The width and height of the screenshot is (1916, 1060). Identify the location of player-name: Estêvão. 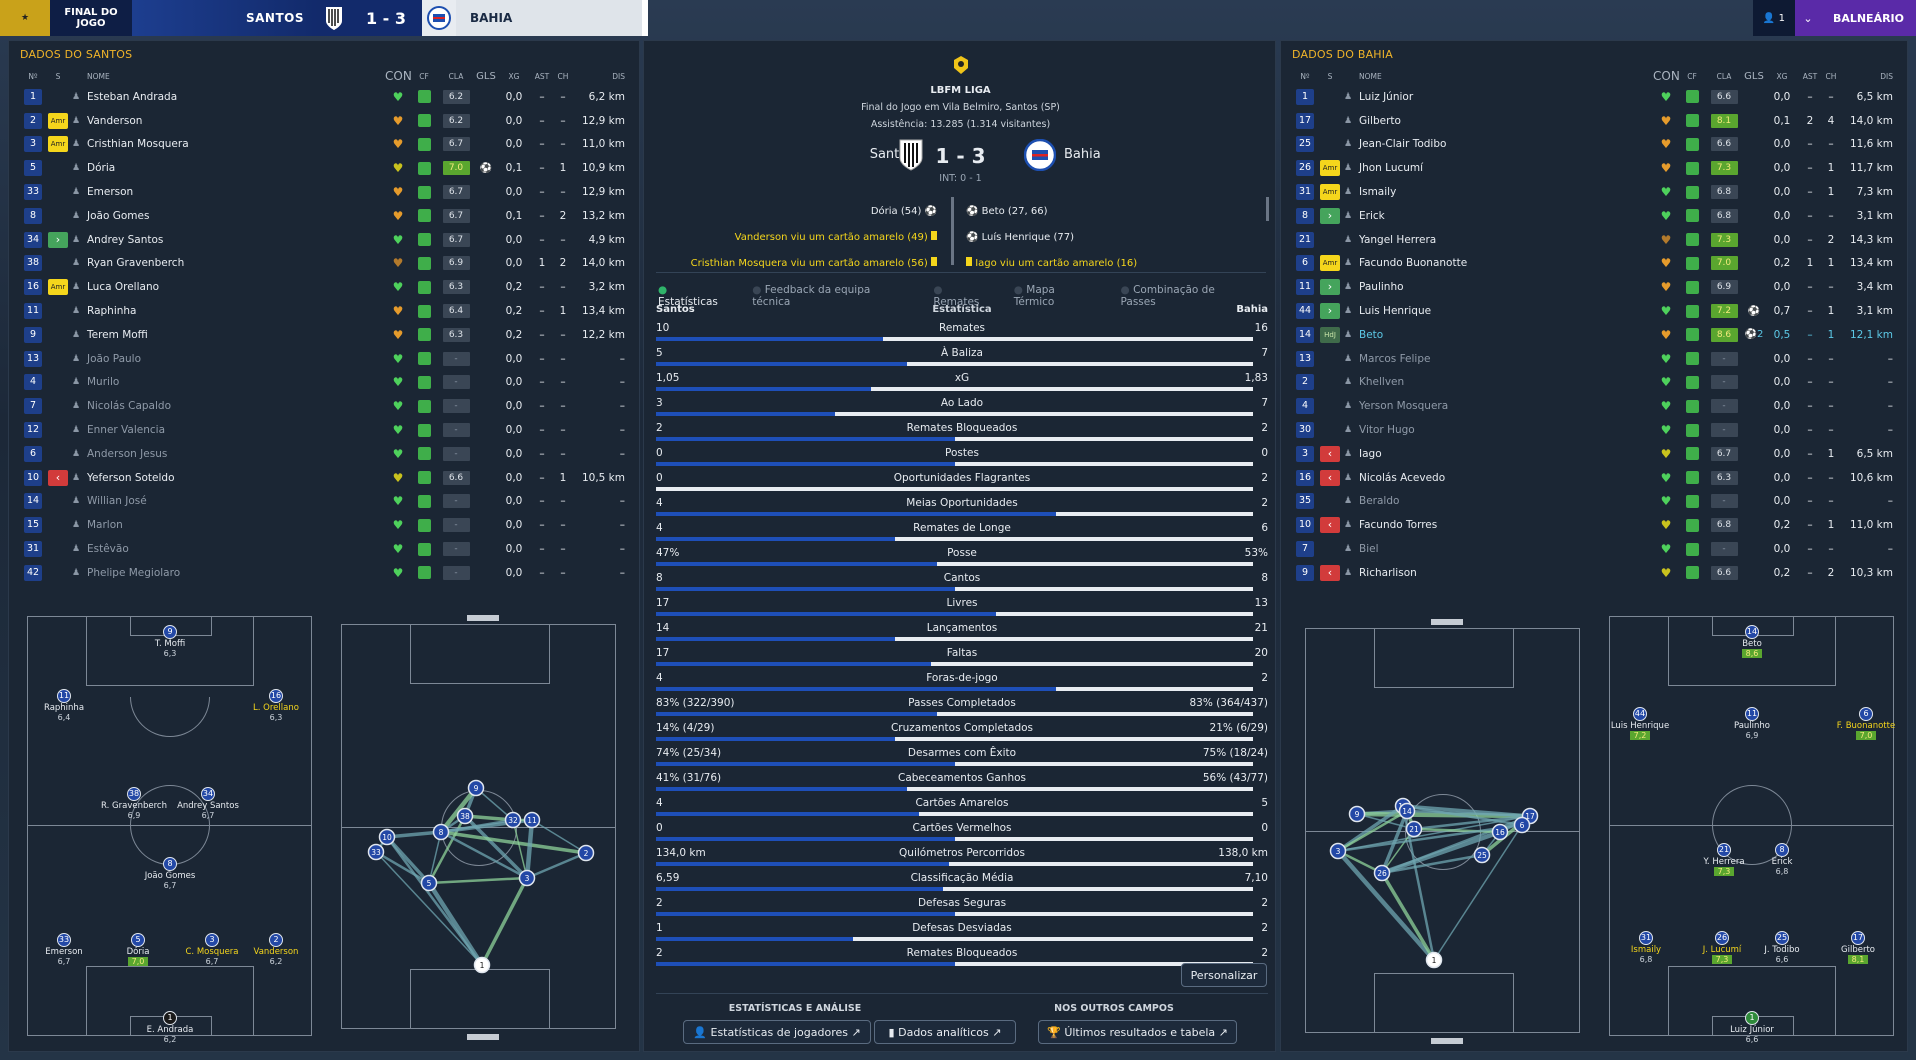
(108, 549).